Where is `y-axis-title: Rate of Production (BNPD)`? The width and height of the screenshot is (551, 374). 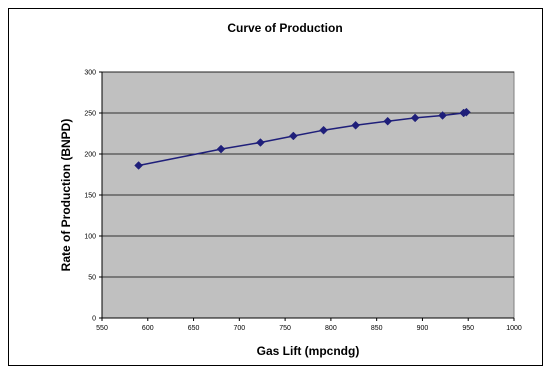
y-axis-title: Rate of Production (BNPD) is located at coordinates (66, 195).